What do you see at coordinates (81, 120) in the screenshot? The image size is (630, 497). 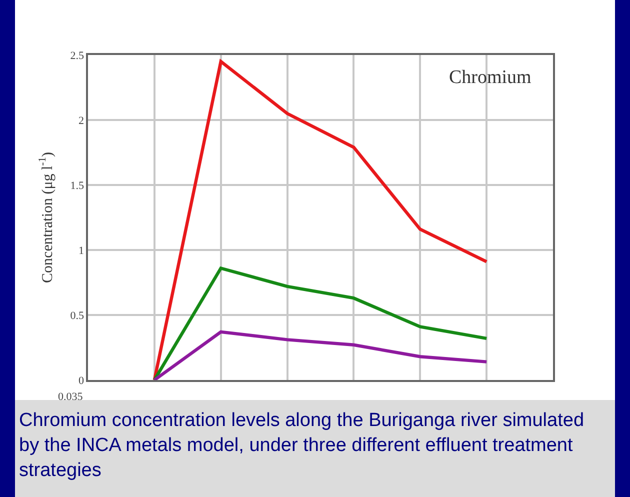 I see `y-tick-label: 2` at bounding box center [81, 120].